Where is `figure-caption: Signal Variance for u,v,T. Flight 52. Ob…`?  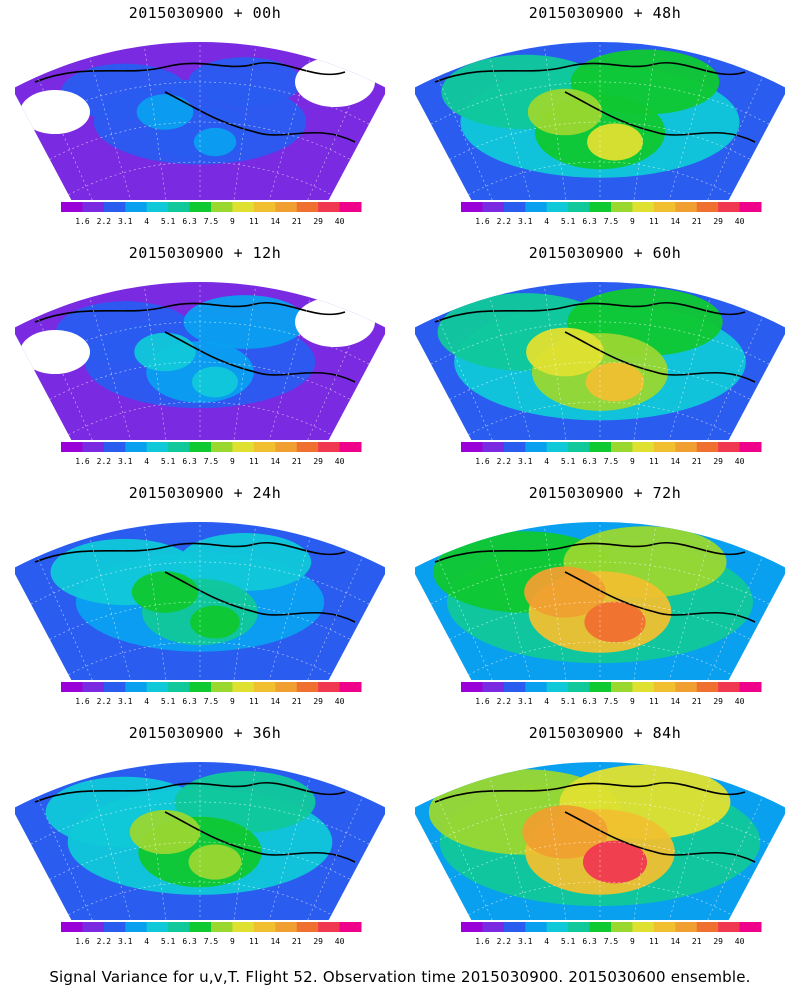
figure-caption: Signal Variance for u,v,T. Flight 52. Ob… is located at coordinates (400, 977).